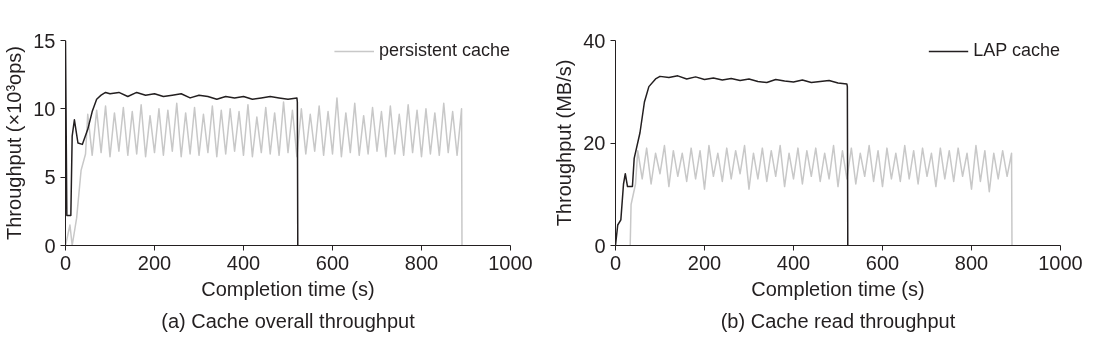  Describe the element at coordinates (838, 320) in the screenshot. I see `text: (b) Cache read throughput` at that location.